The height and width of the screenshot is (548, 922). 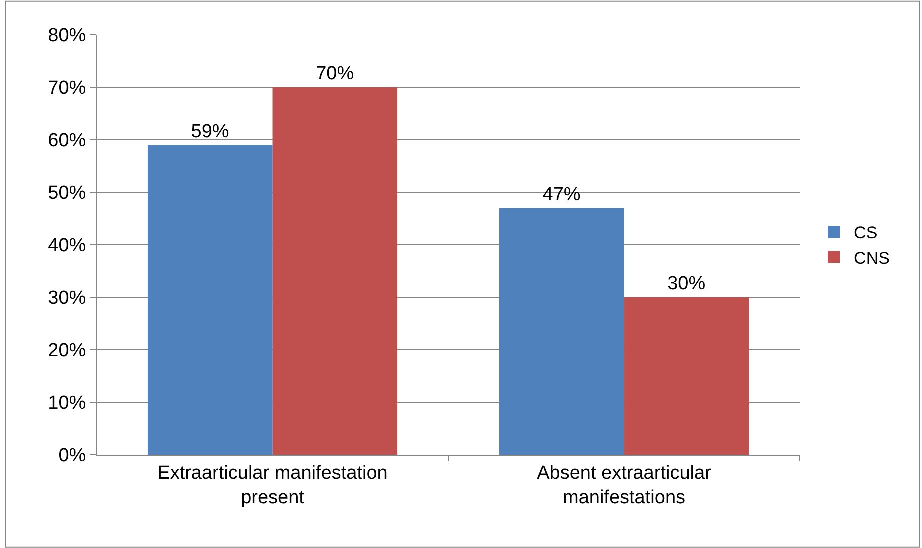 What do you see at coordinates (67, 36) in the screenshot?
I see `y-tick-label: 80%` at bounding box center [67, 36].